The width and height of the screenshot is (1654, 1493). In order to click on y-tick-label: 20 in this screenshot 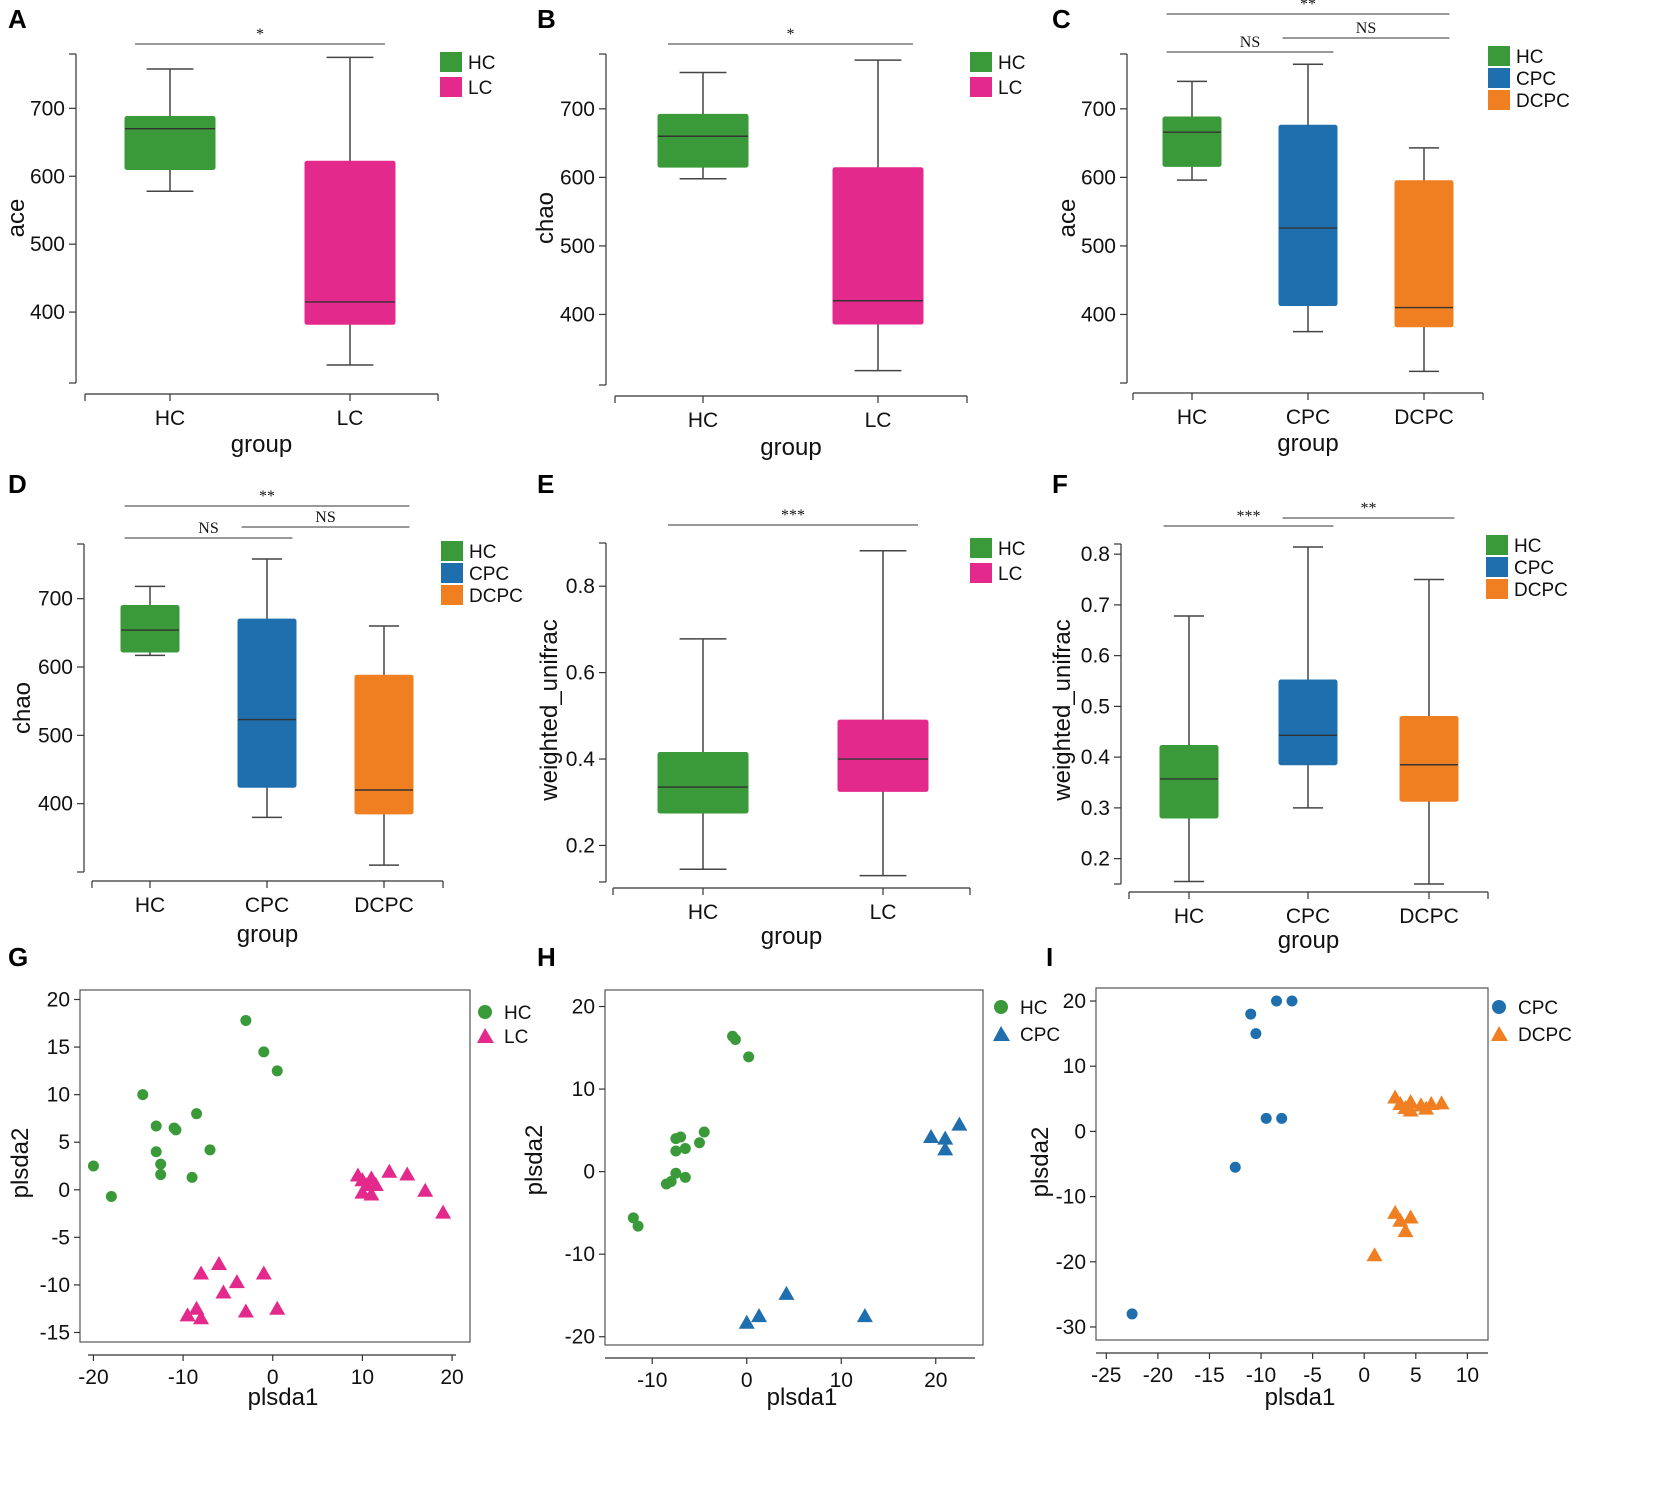, I will do `click(58, 1000)`.